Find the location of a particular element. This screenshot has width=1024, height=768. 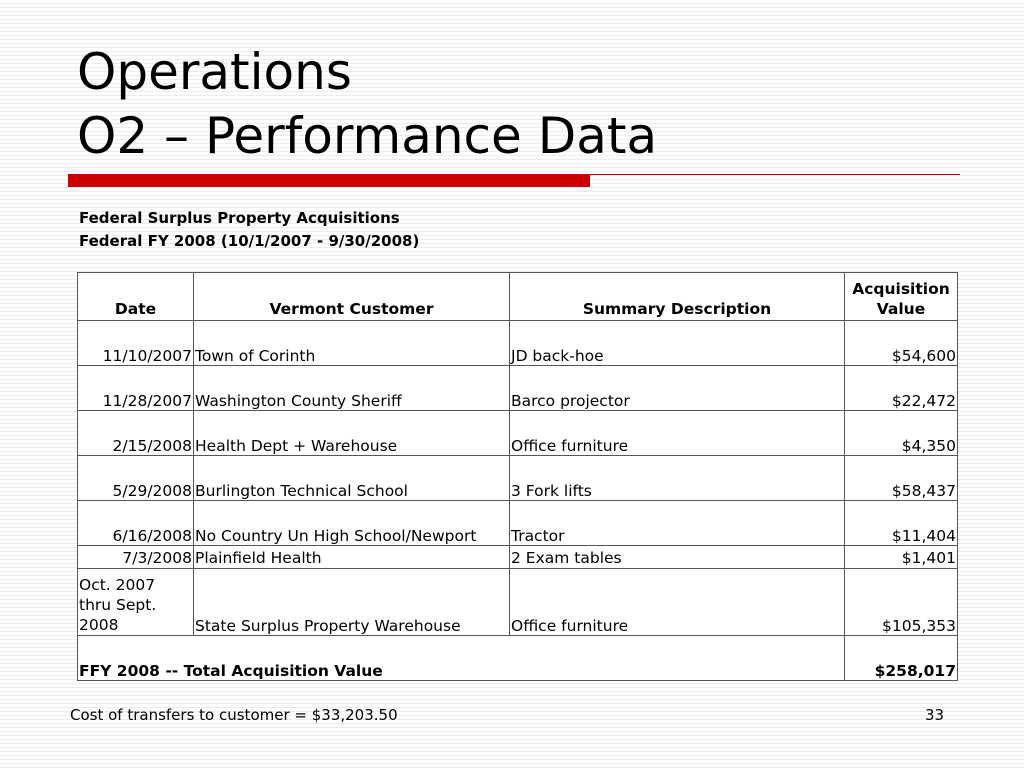

header-customer: Vermont Customer is located at coordinates (351, 296).